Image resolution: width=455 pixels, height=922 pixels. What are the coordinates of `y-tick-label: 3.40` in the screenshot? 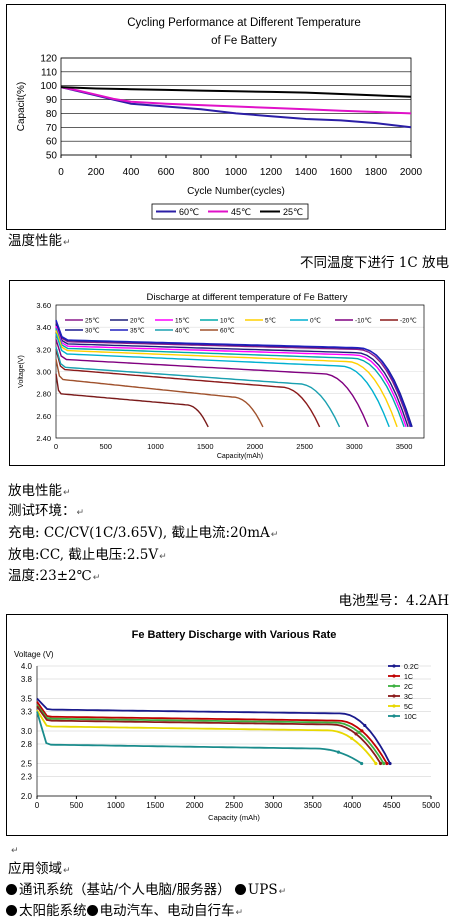 It's located at (43, 327).